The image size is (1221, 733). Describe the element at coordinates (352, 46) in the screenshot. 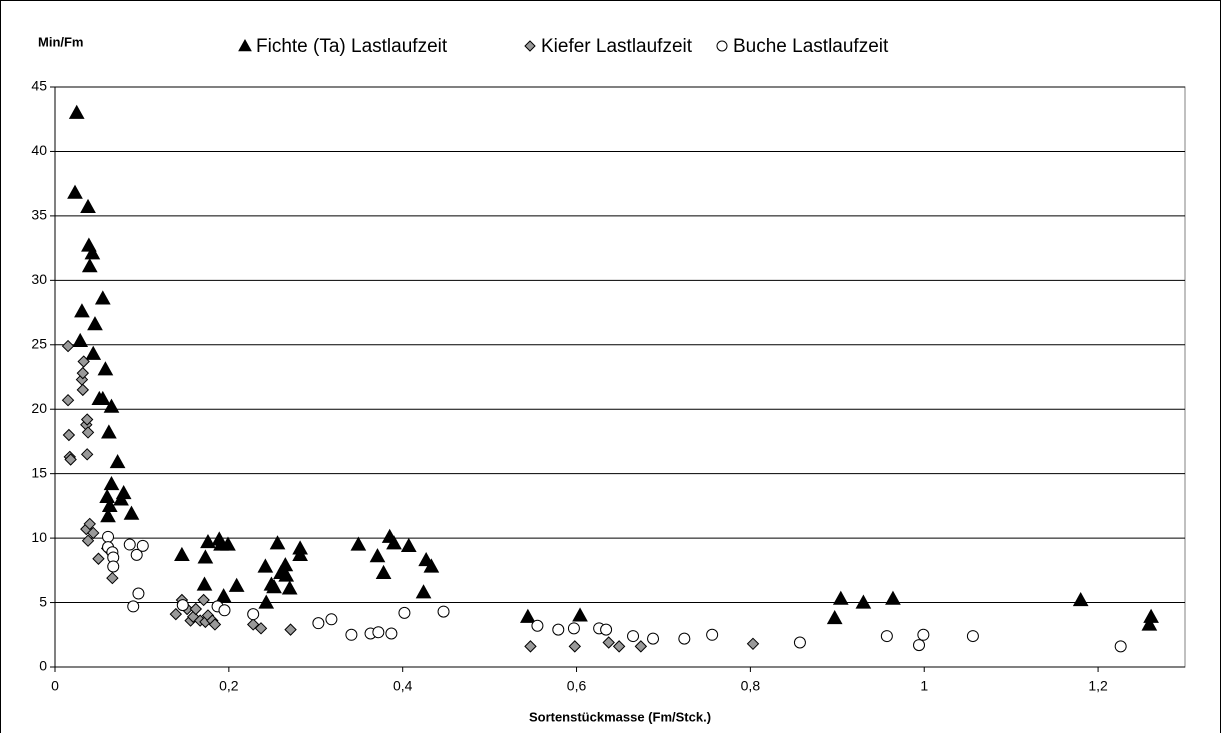

I see `legend-label: Fichte (Ta) Lastlaufzeit` at that location.